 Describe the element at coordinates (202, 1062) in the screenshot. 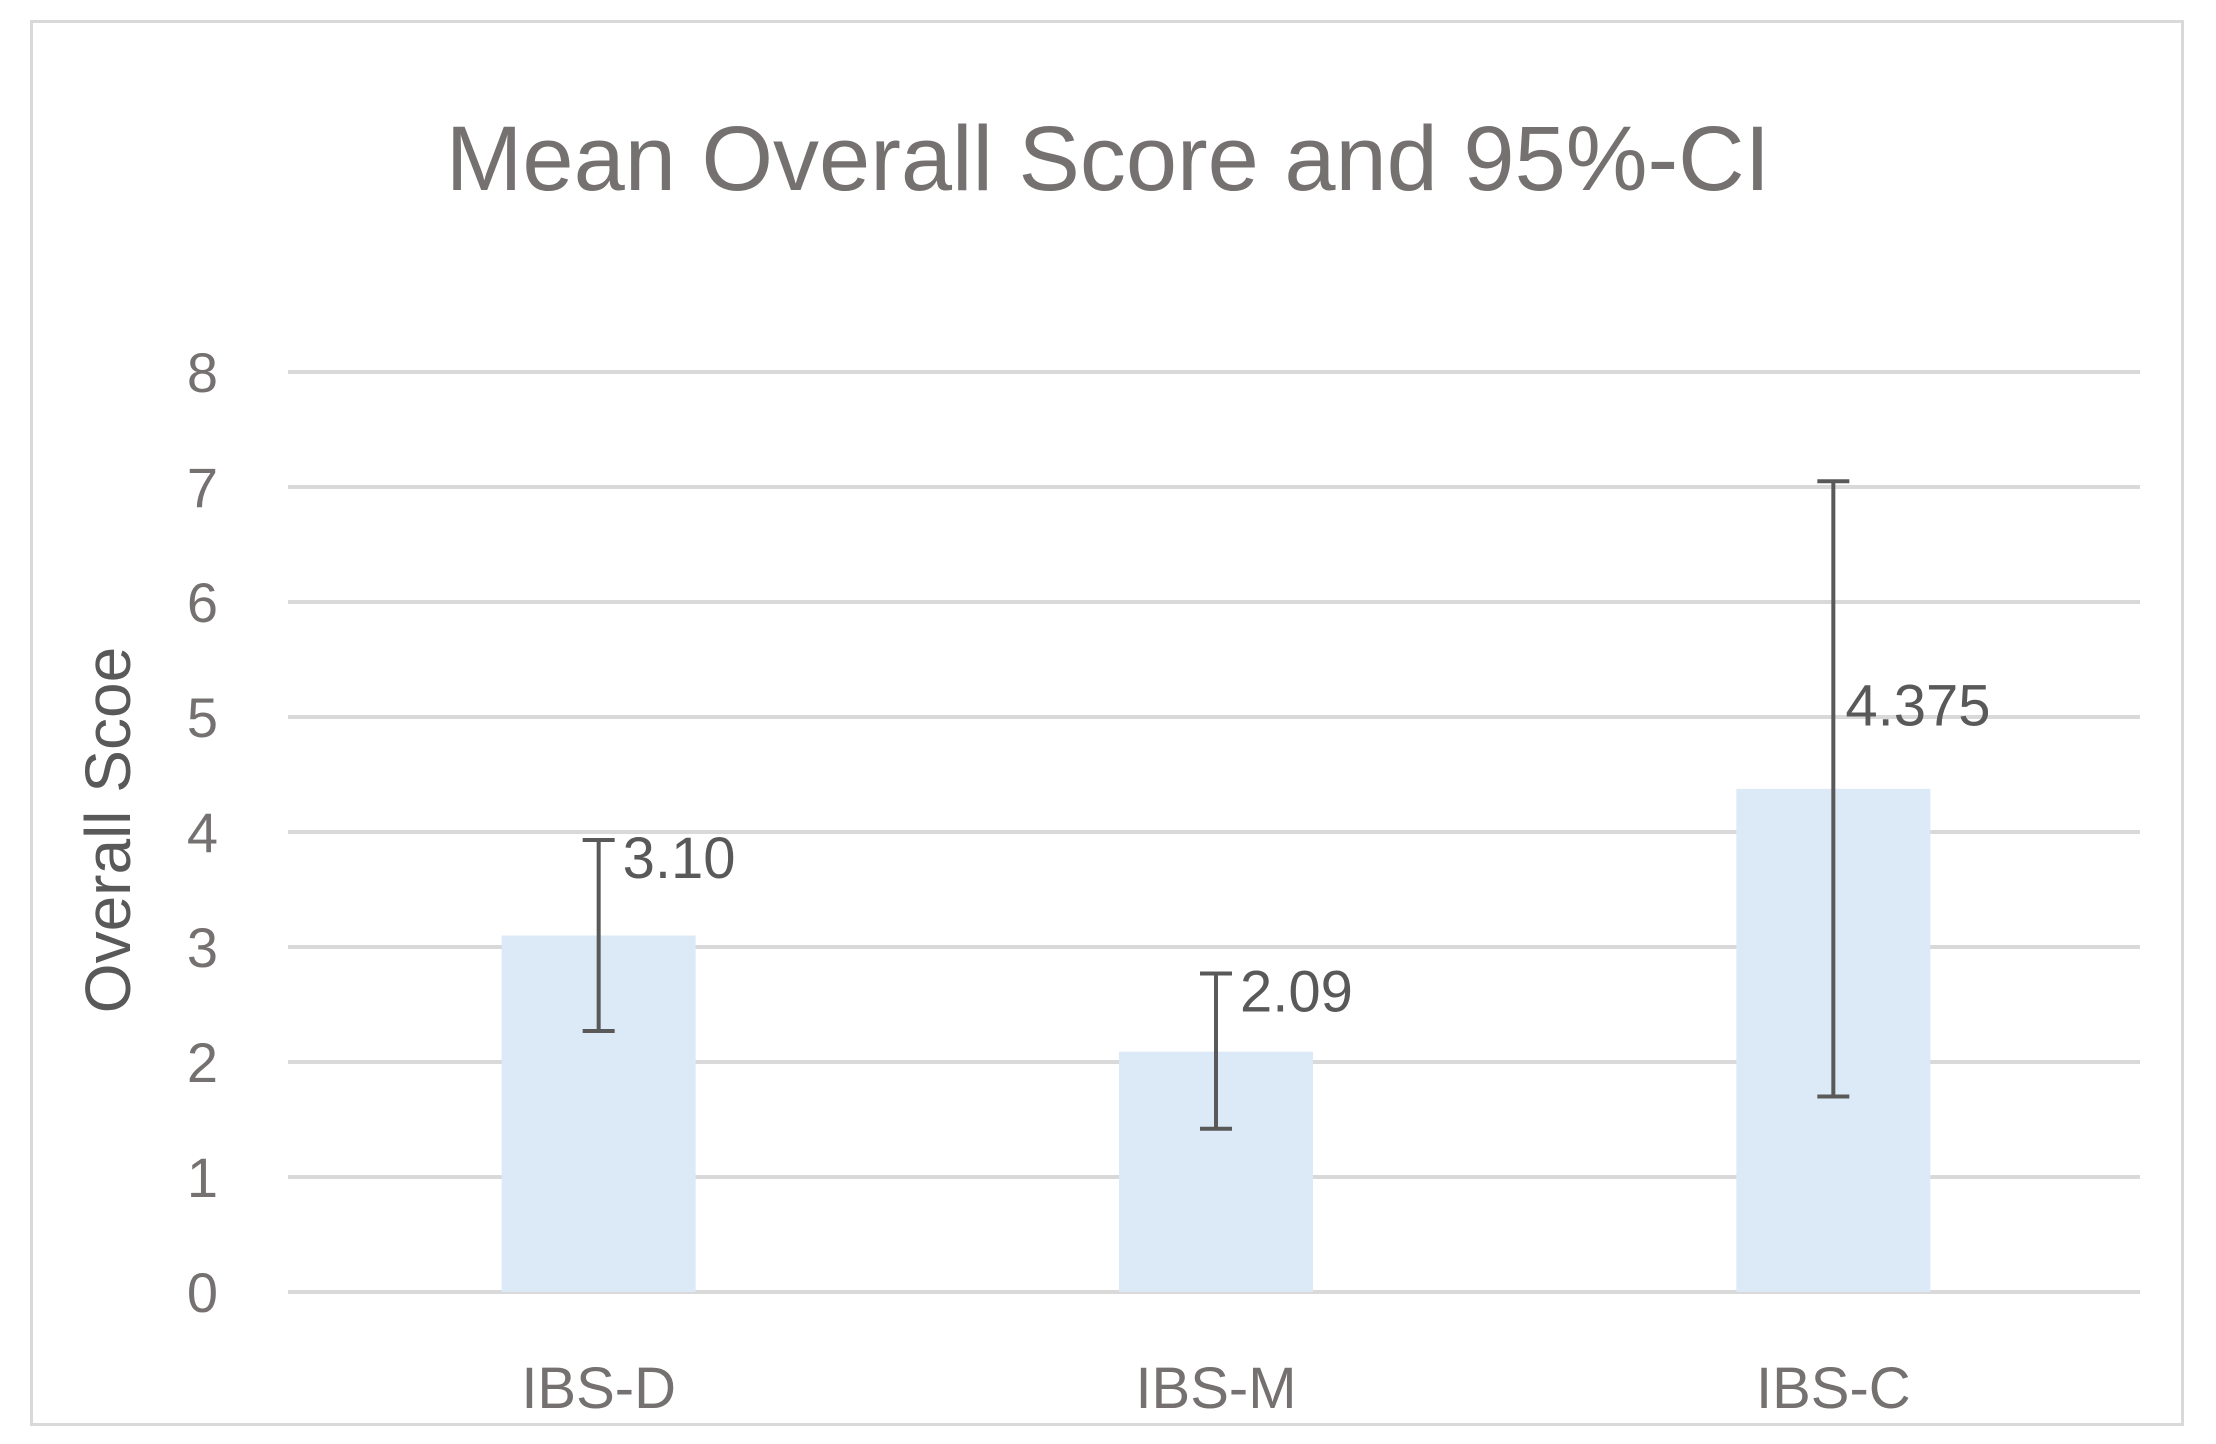

I see `y-tick-label: 2` at that location.